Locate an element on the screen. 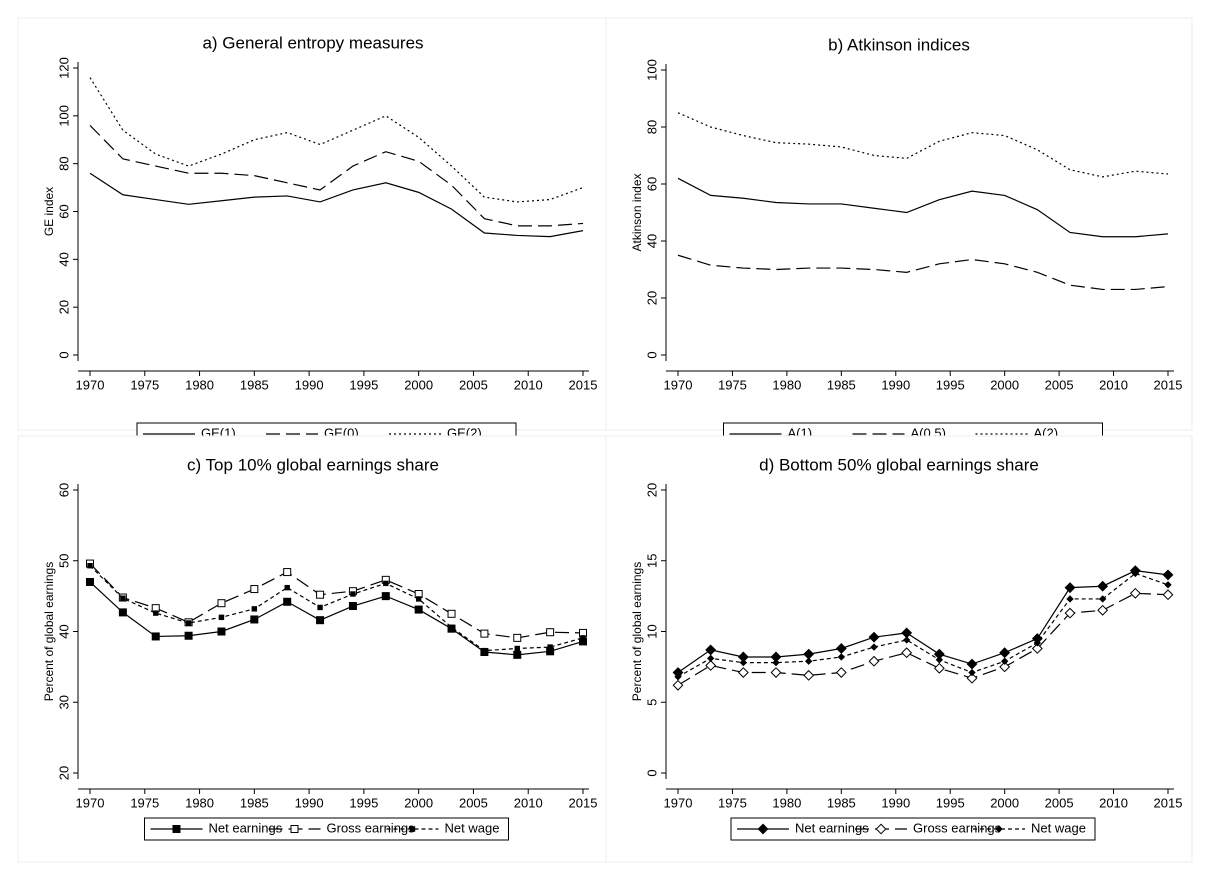 This screenshot has height=873, width=1208. y-tick-label: 30 is located at coordinates (63, 702).